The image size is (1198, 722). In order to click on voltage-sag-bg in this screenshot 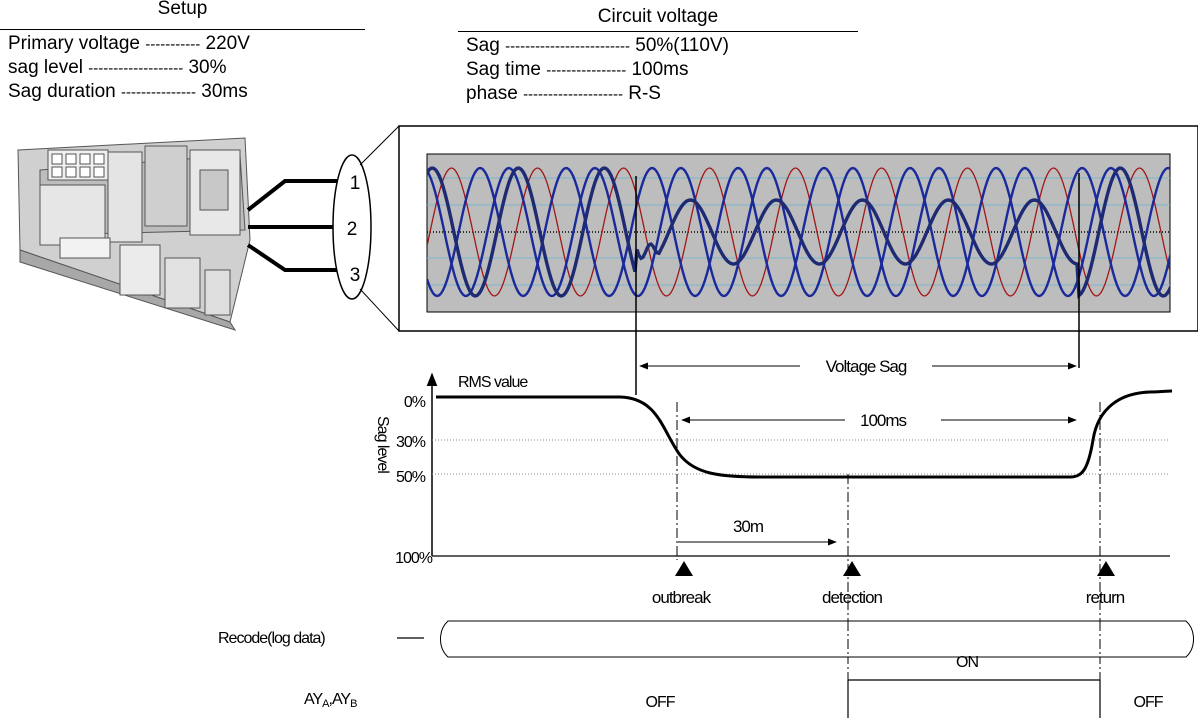, I will do `click(866, 365)`.